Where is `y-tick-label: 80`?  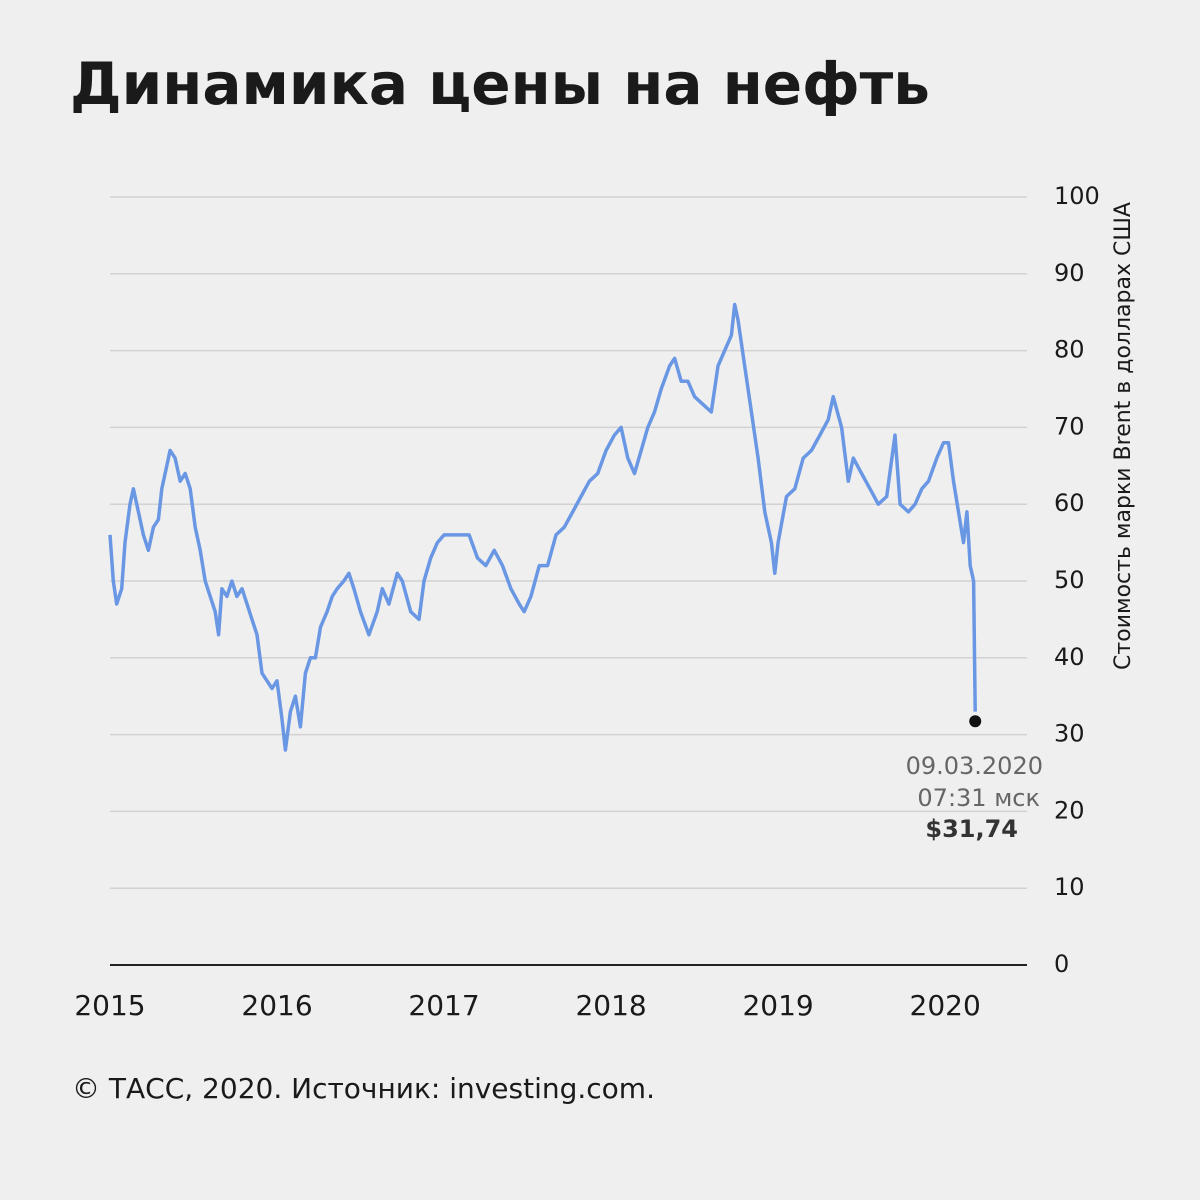 y-tick-label: 80 is located at coordinates (1069, 350).